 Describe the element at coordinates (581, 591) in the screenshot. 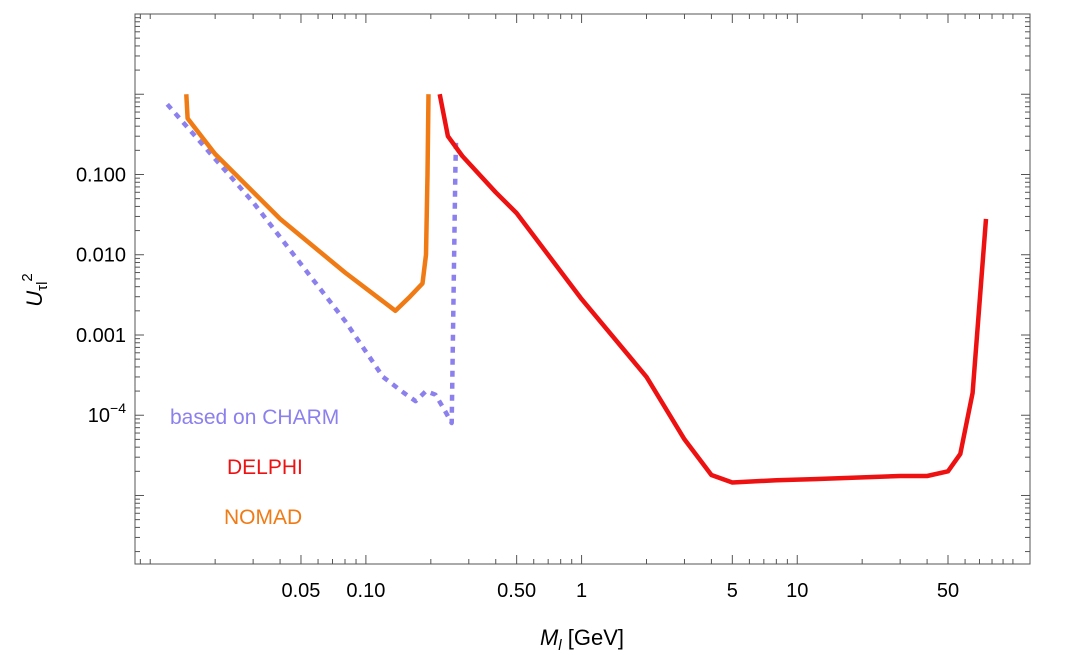

I see `x-tick-label: 1` at that location.